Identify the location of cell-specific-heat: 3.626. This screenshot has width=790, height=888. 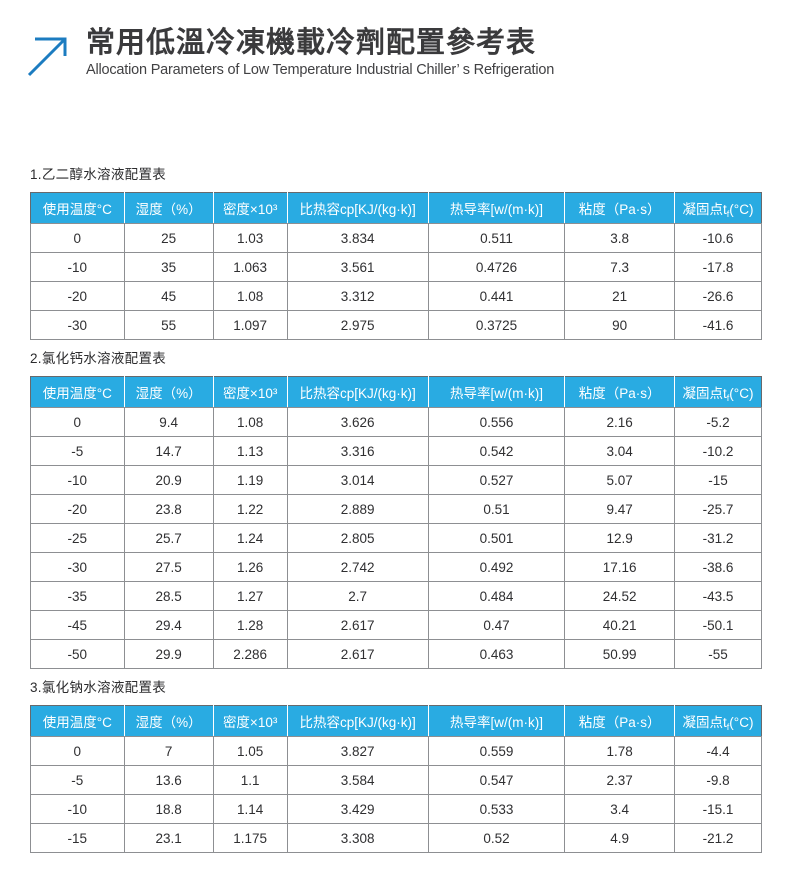
(357, 422).